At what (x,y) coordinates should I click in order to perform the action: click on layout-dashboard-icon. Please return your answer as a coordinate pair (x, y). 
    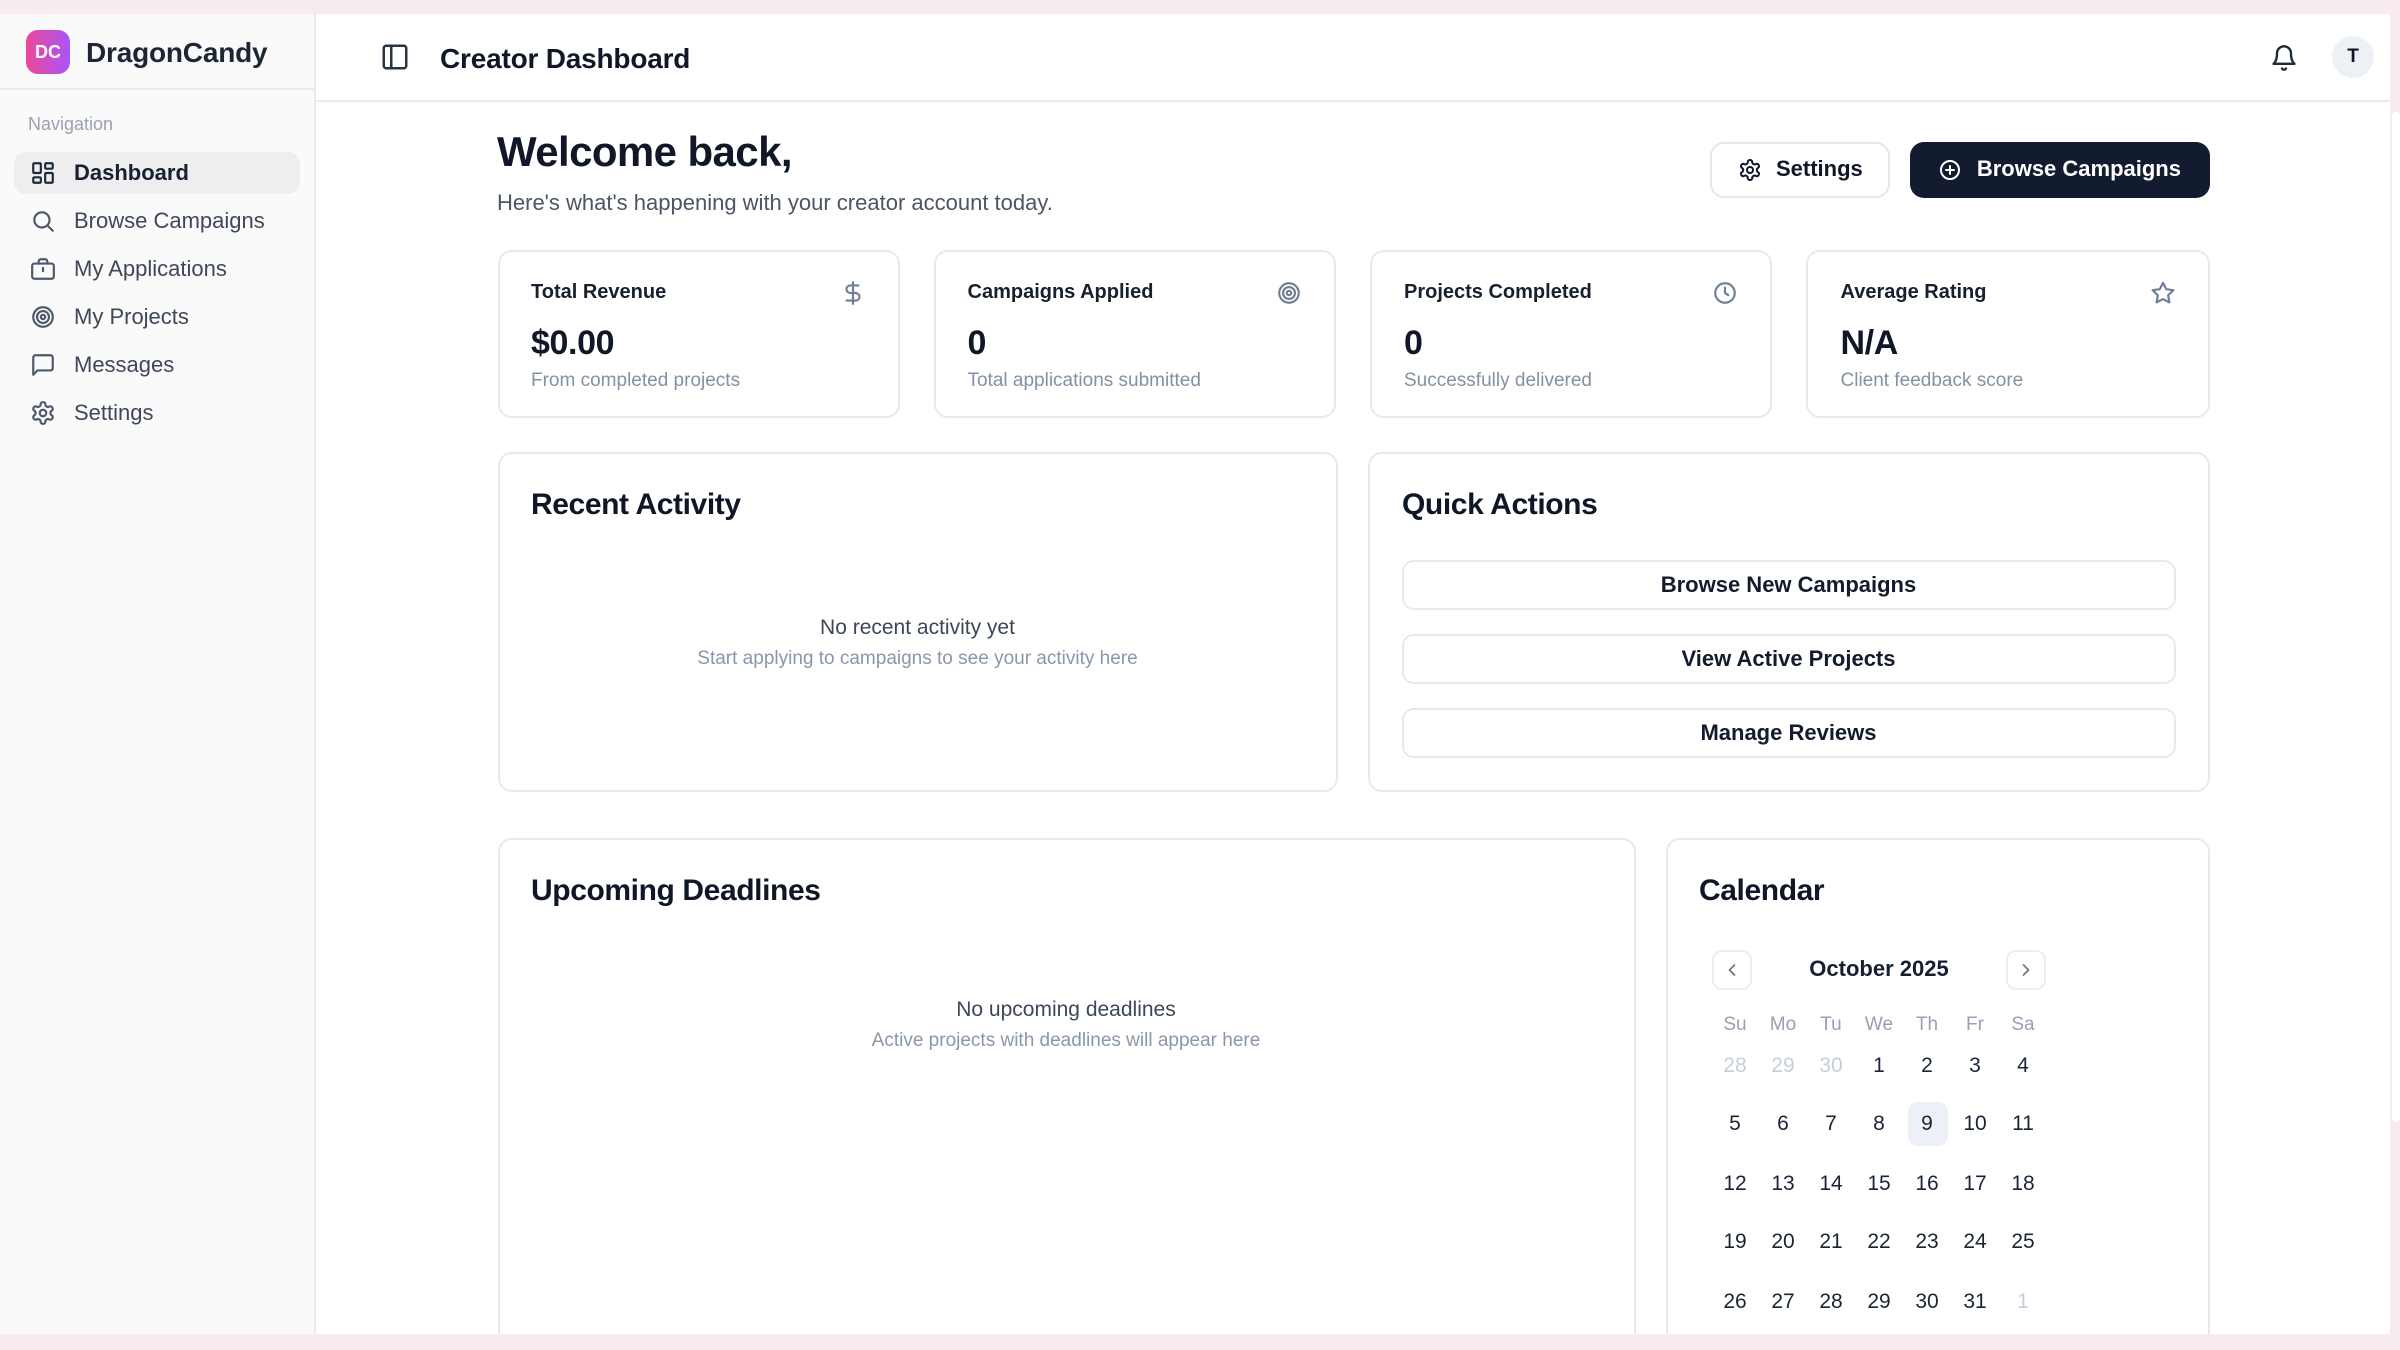
    Looking at the image, I should click on (43, 173).